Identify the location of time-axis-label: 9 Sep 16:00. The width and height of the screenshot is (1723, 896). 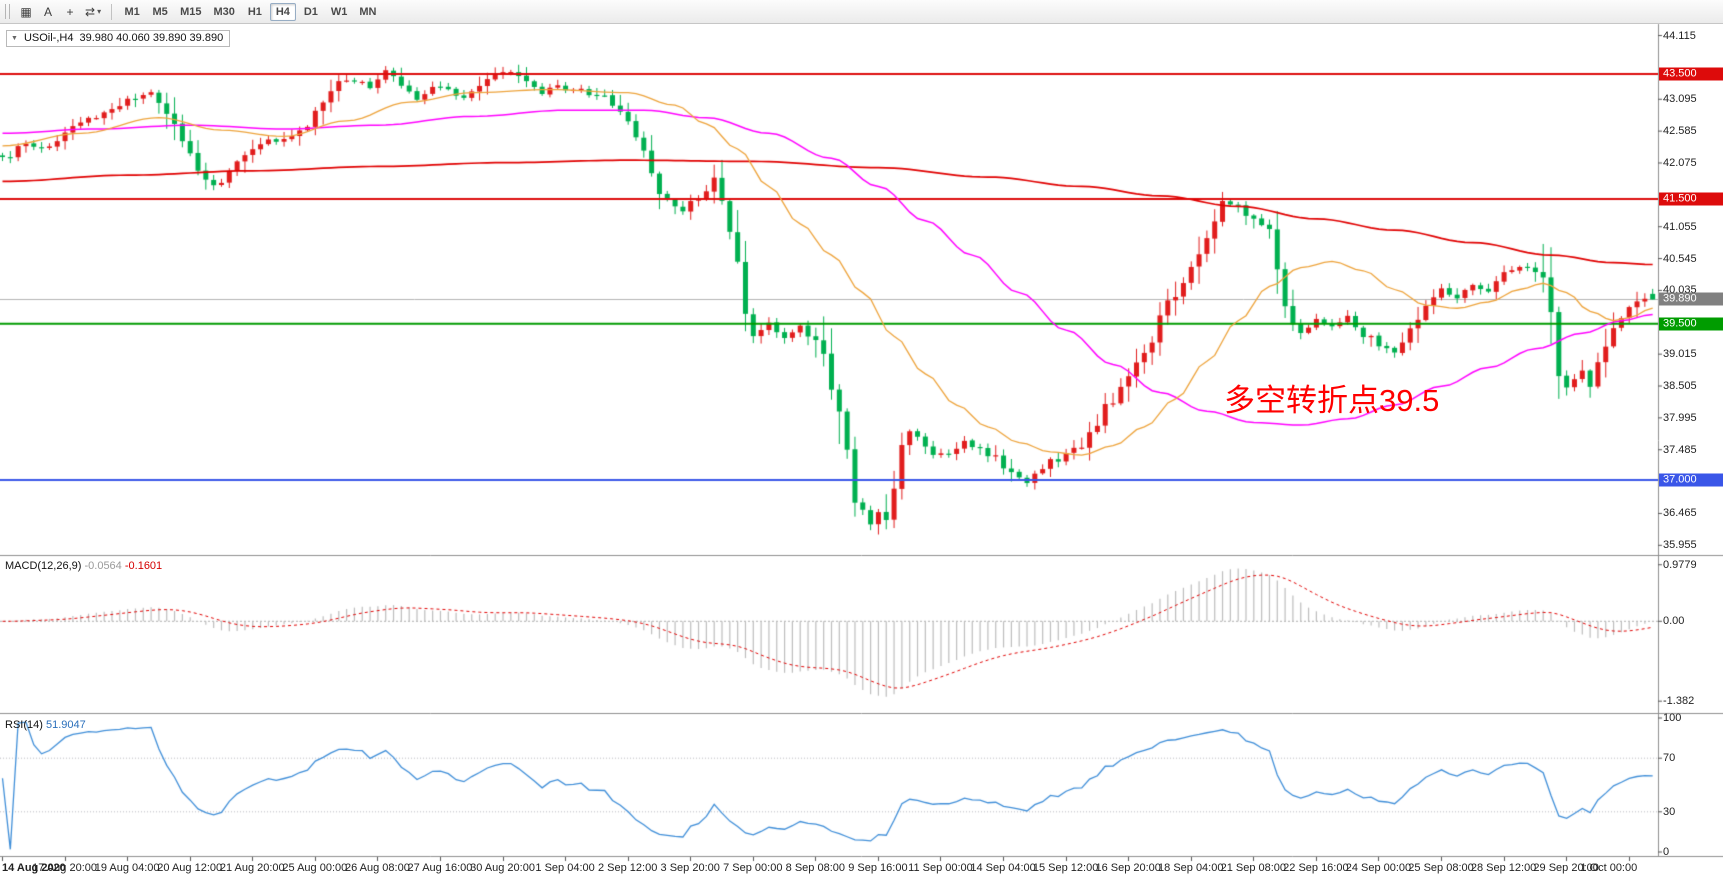
(878, 868).